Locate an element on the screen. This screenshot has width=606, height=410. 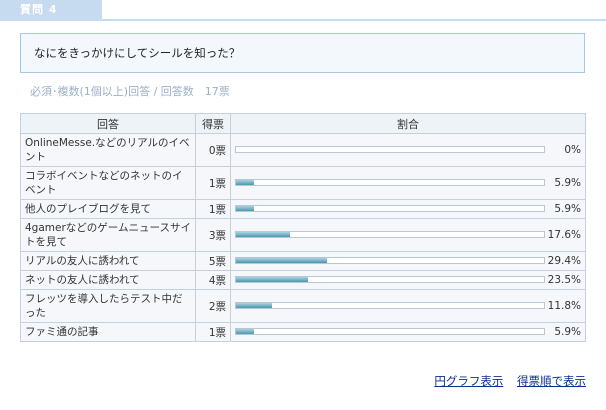
ratio-cell: 23.5% is located at coordinates (408, 280).